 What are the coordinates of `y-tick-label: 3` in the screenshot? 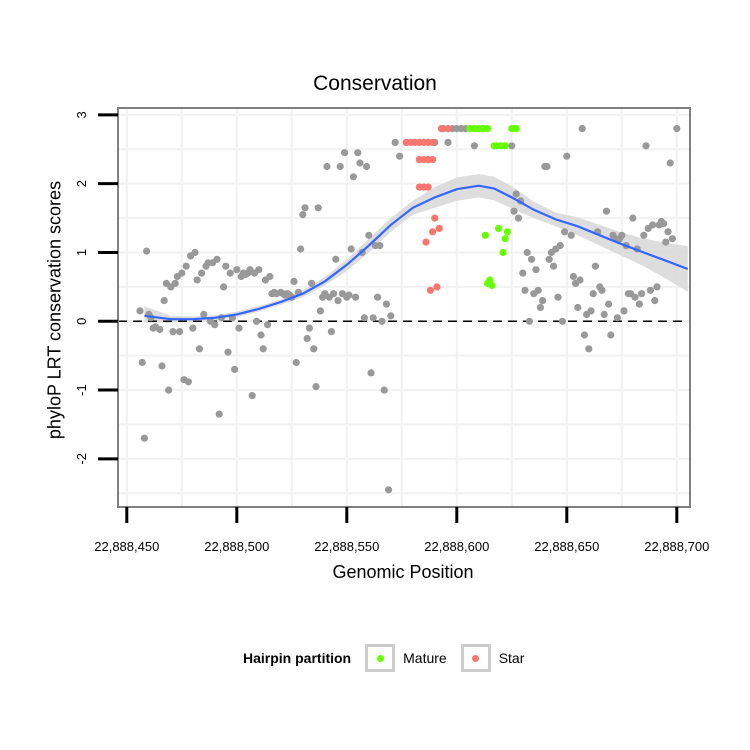 It's located at (81, 114).